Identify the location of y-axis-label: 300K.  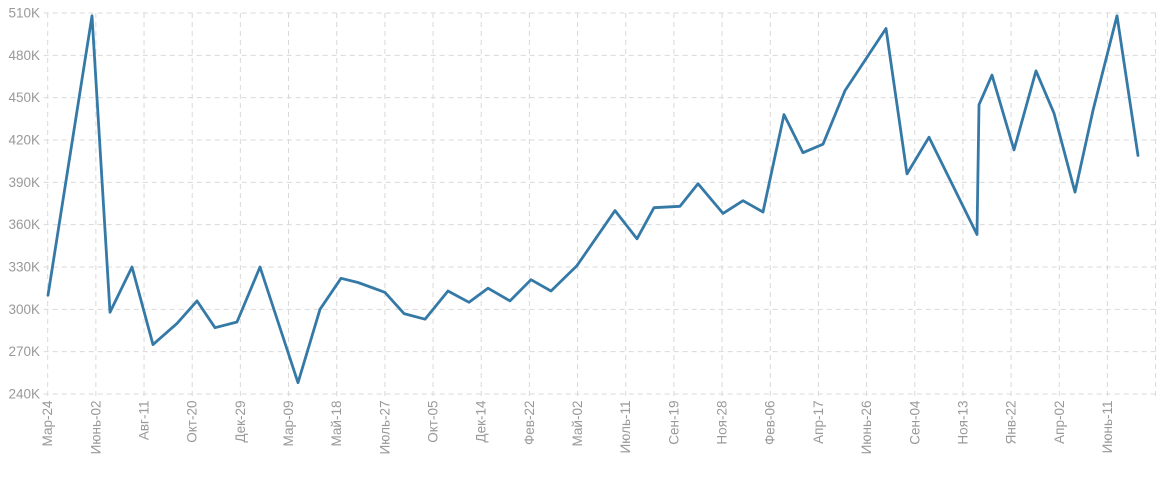
(24, 309).